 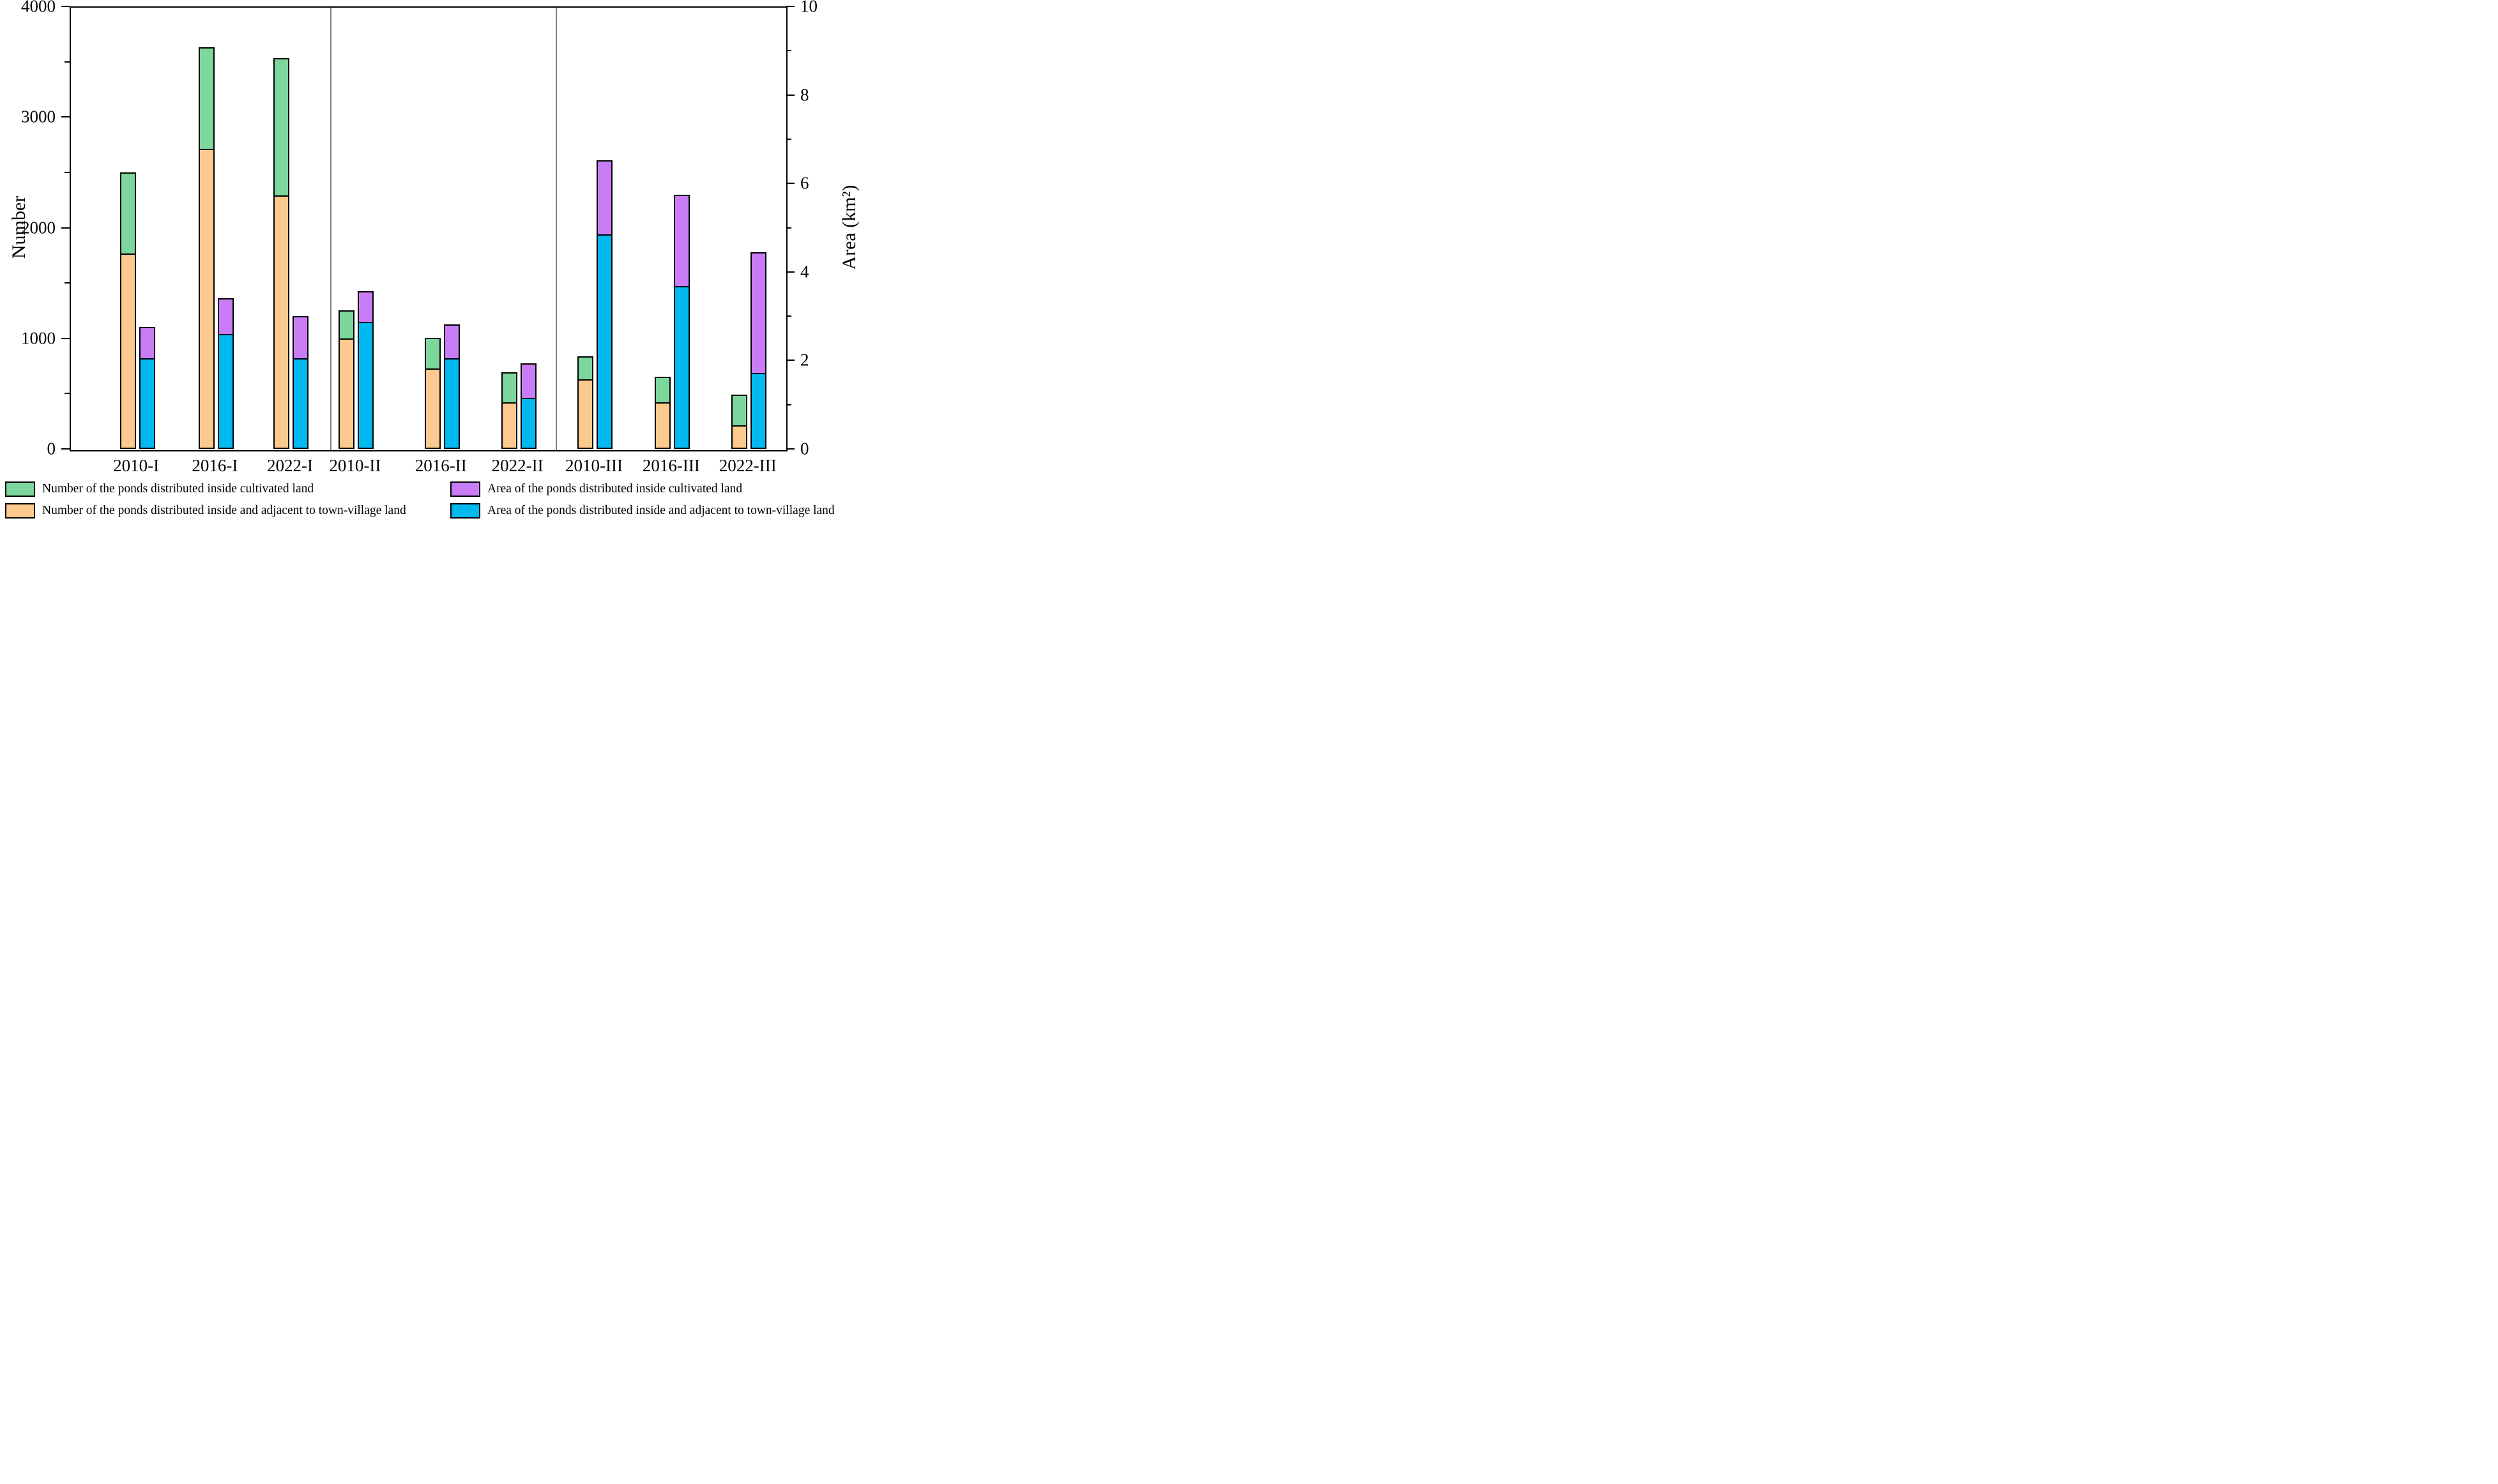 What do you see at coordinates (465, 489) in the screenshot?
I see `legend-swatch-purple` at bounding box center [465, 489].